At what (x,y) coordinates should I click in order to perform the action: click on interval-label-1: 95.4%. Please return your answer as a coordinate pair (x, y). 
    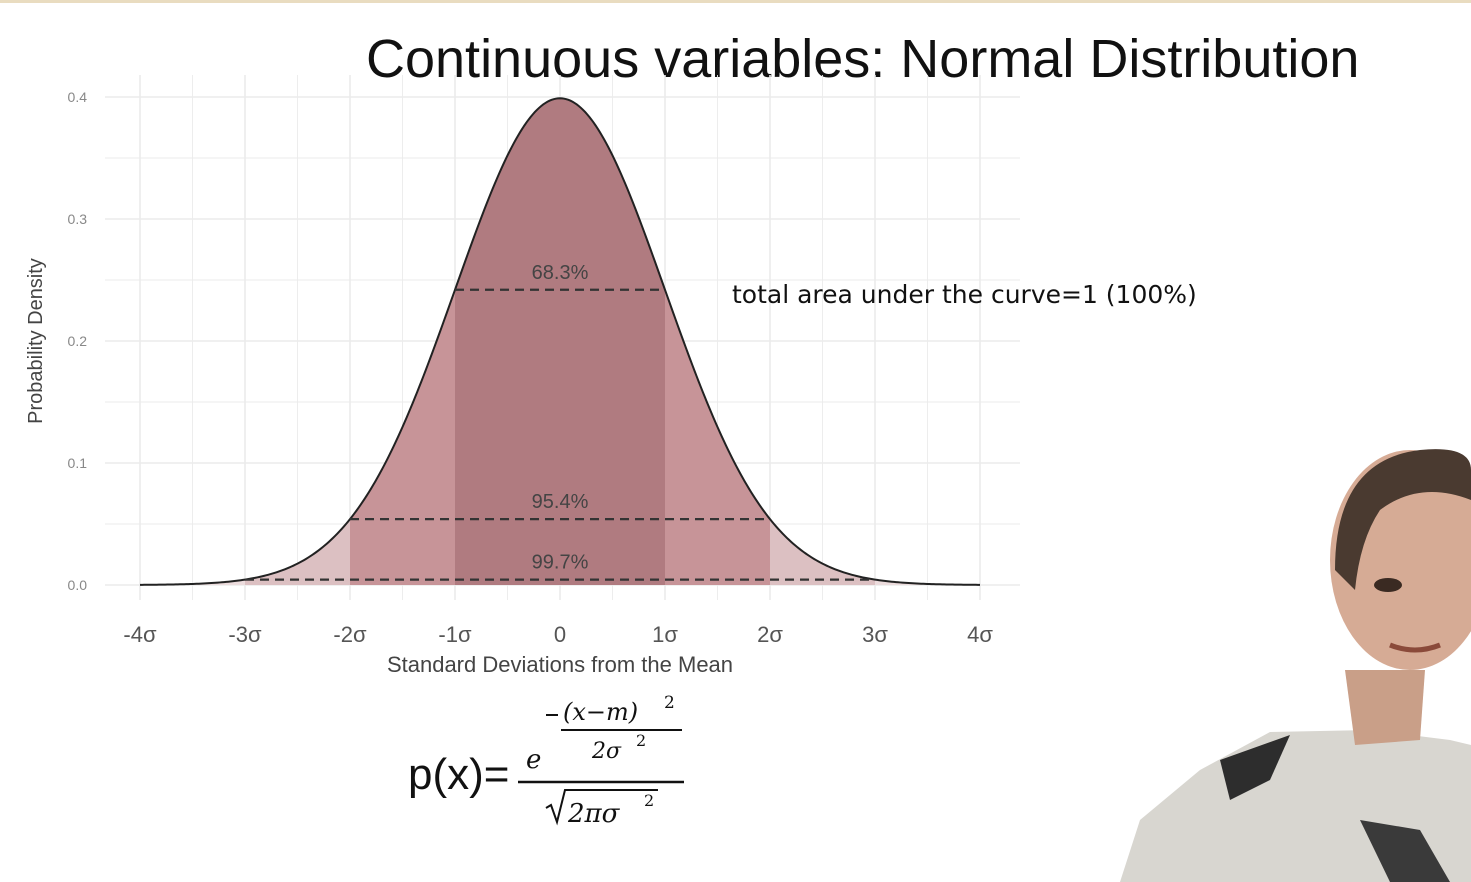
    Looking at the image, I should click on (560, 502).